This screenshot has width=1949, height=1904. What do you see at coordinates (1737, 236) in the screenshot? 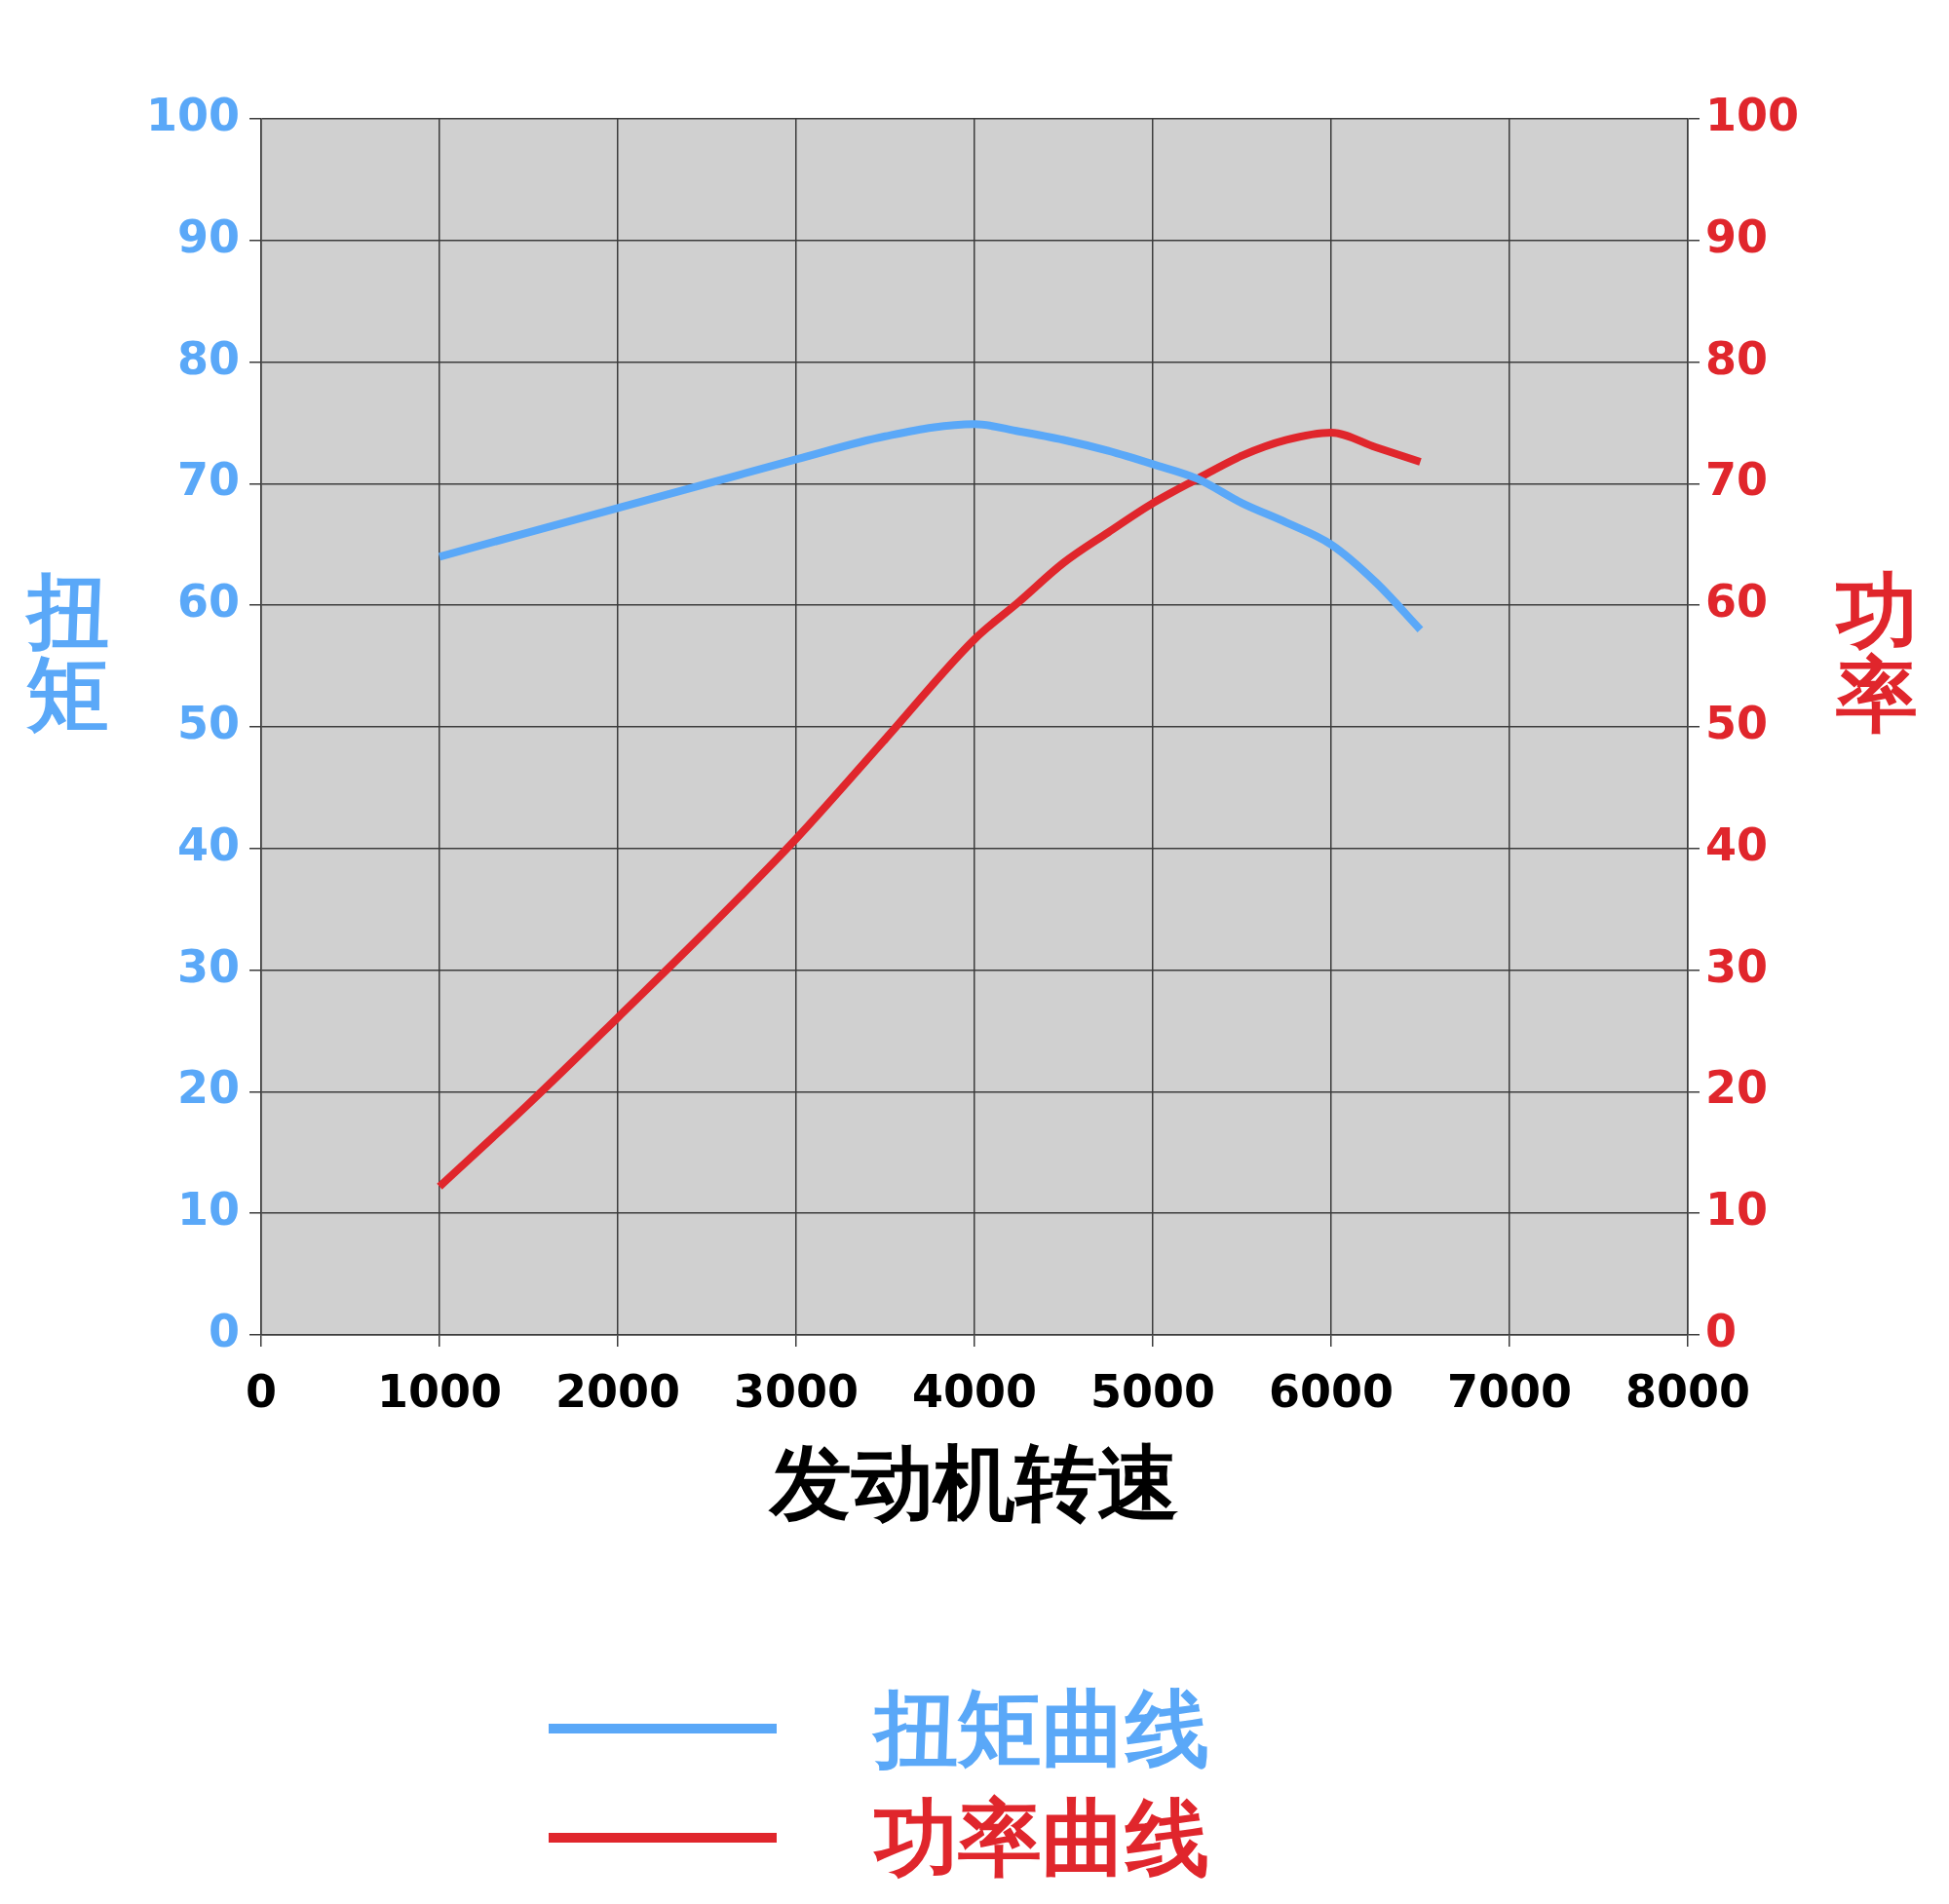
I see `y2-tick-label: 90` at bounding box center [1737, 236].